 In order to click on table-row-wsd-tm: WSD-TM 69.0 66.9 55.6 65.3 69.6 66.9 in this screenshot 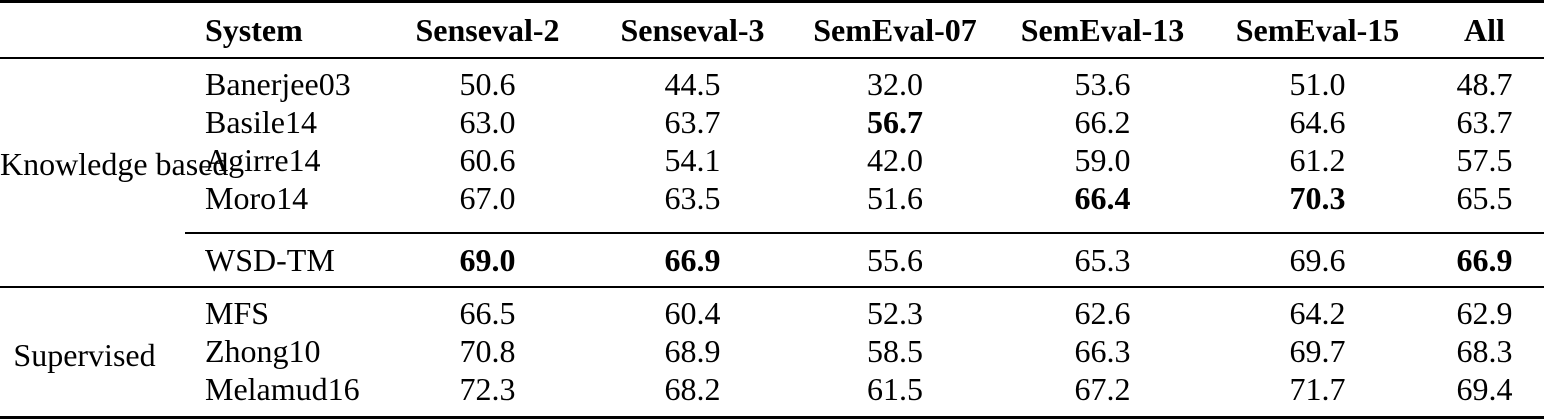, I will do `click(772, 260)`.